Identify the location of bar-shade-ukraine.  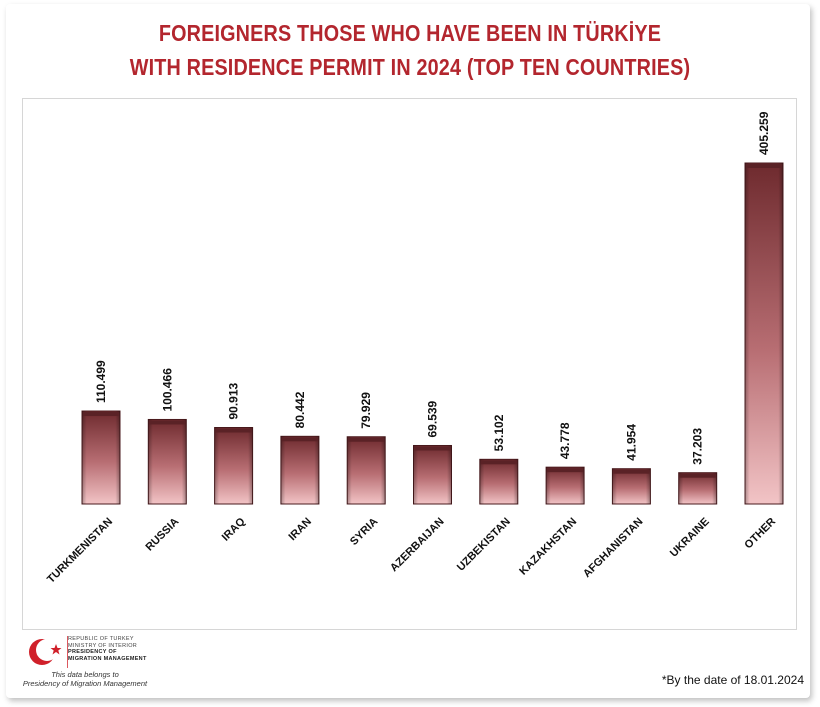
(697, 488).